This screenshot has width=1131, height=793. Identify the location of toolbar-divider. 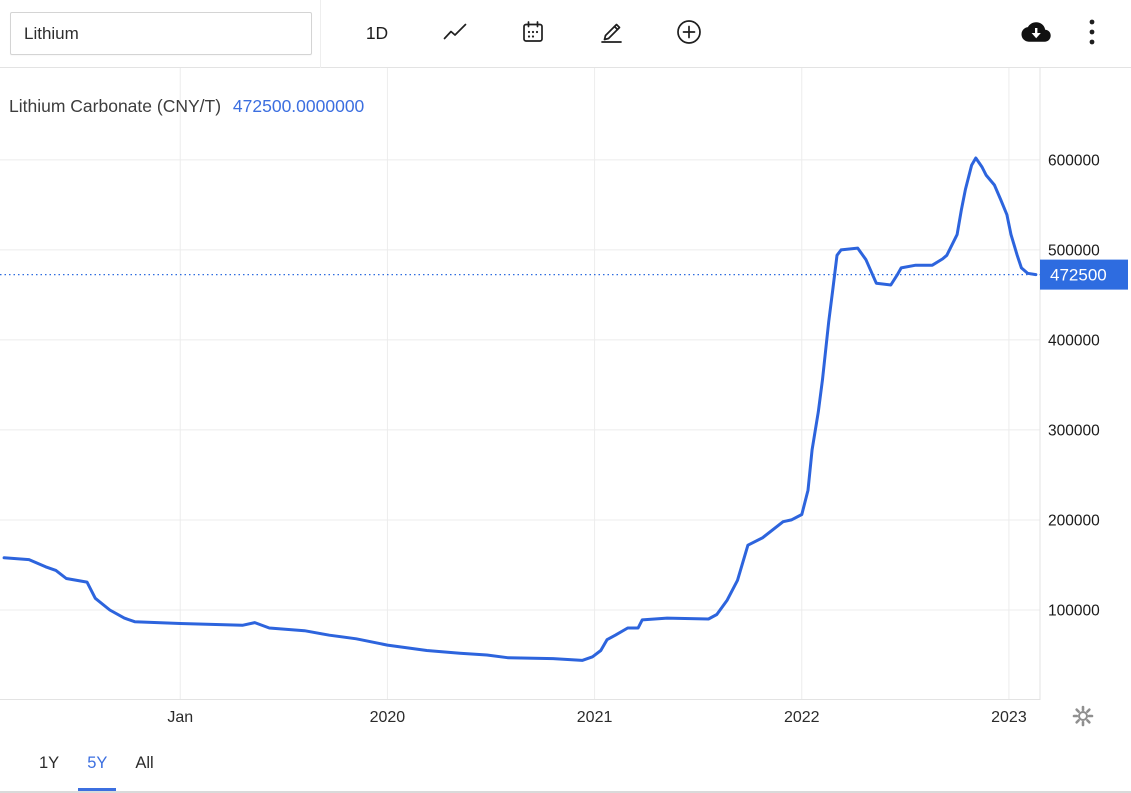
(320, 34).